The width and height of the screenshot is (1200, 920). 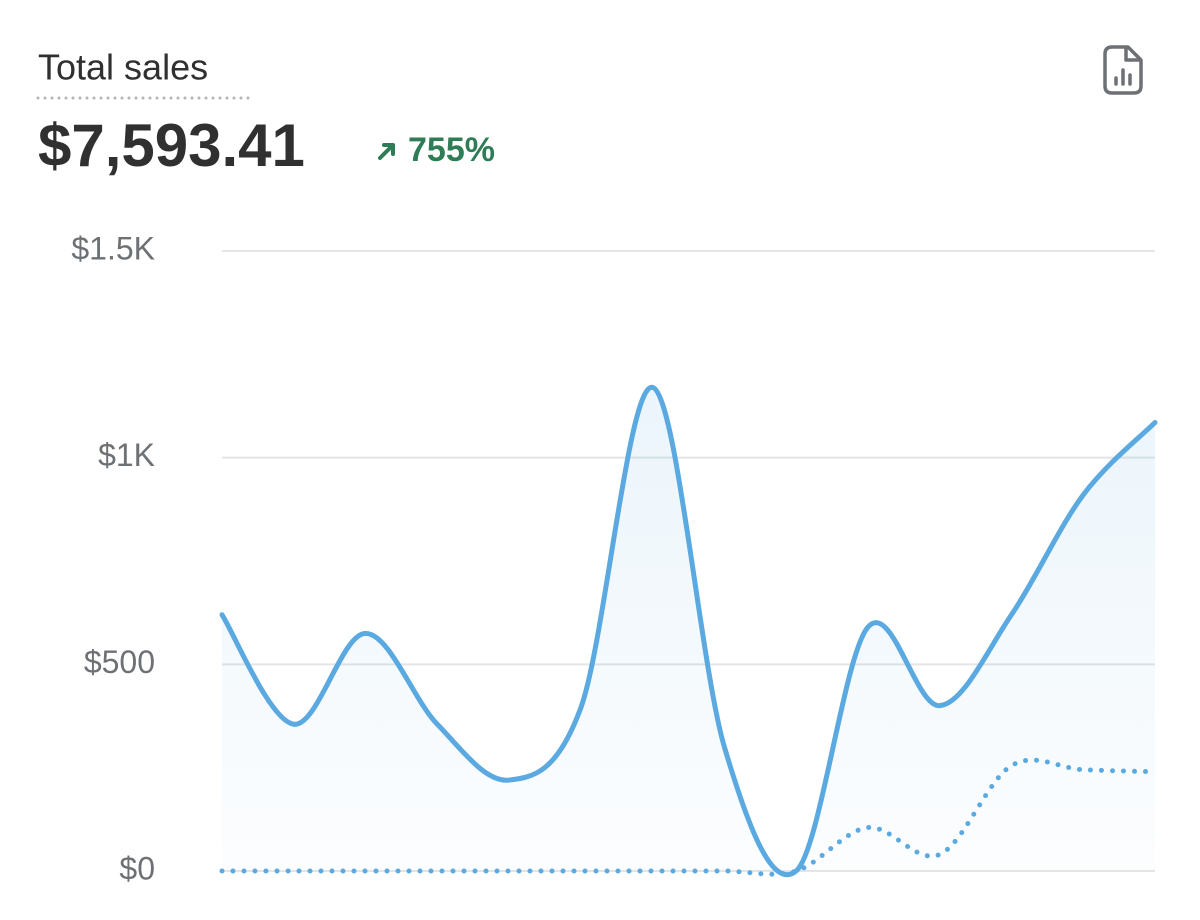 I want to click on icon-bars, so click(x=1123, y=77).